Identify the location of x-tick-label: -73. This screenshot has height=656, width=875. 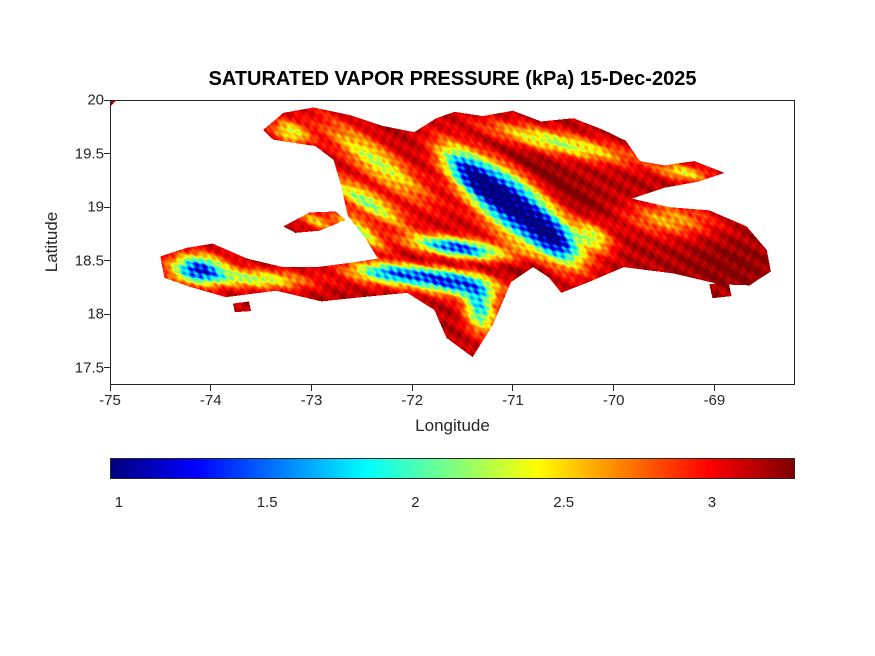
(311, 400).